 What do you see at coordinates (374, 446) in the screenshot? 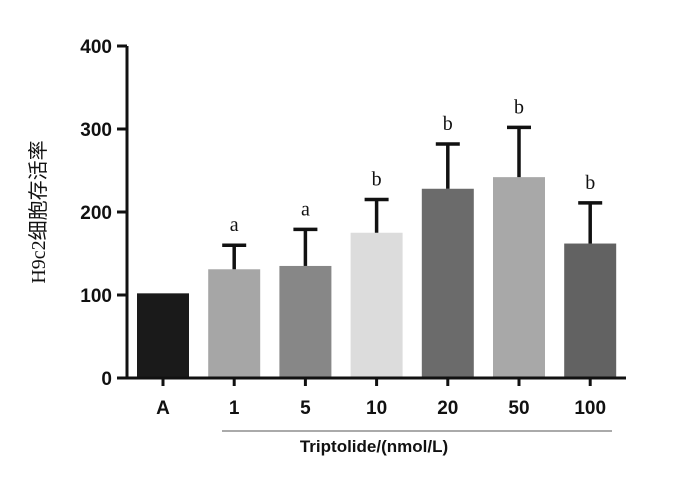
I see `x-axis-title: Triptolide/(nmol/L)` at bounding box center [374, 446].